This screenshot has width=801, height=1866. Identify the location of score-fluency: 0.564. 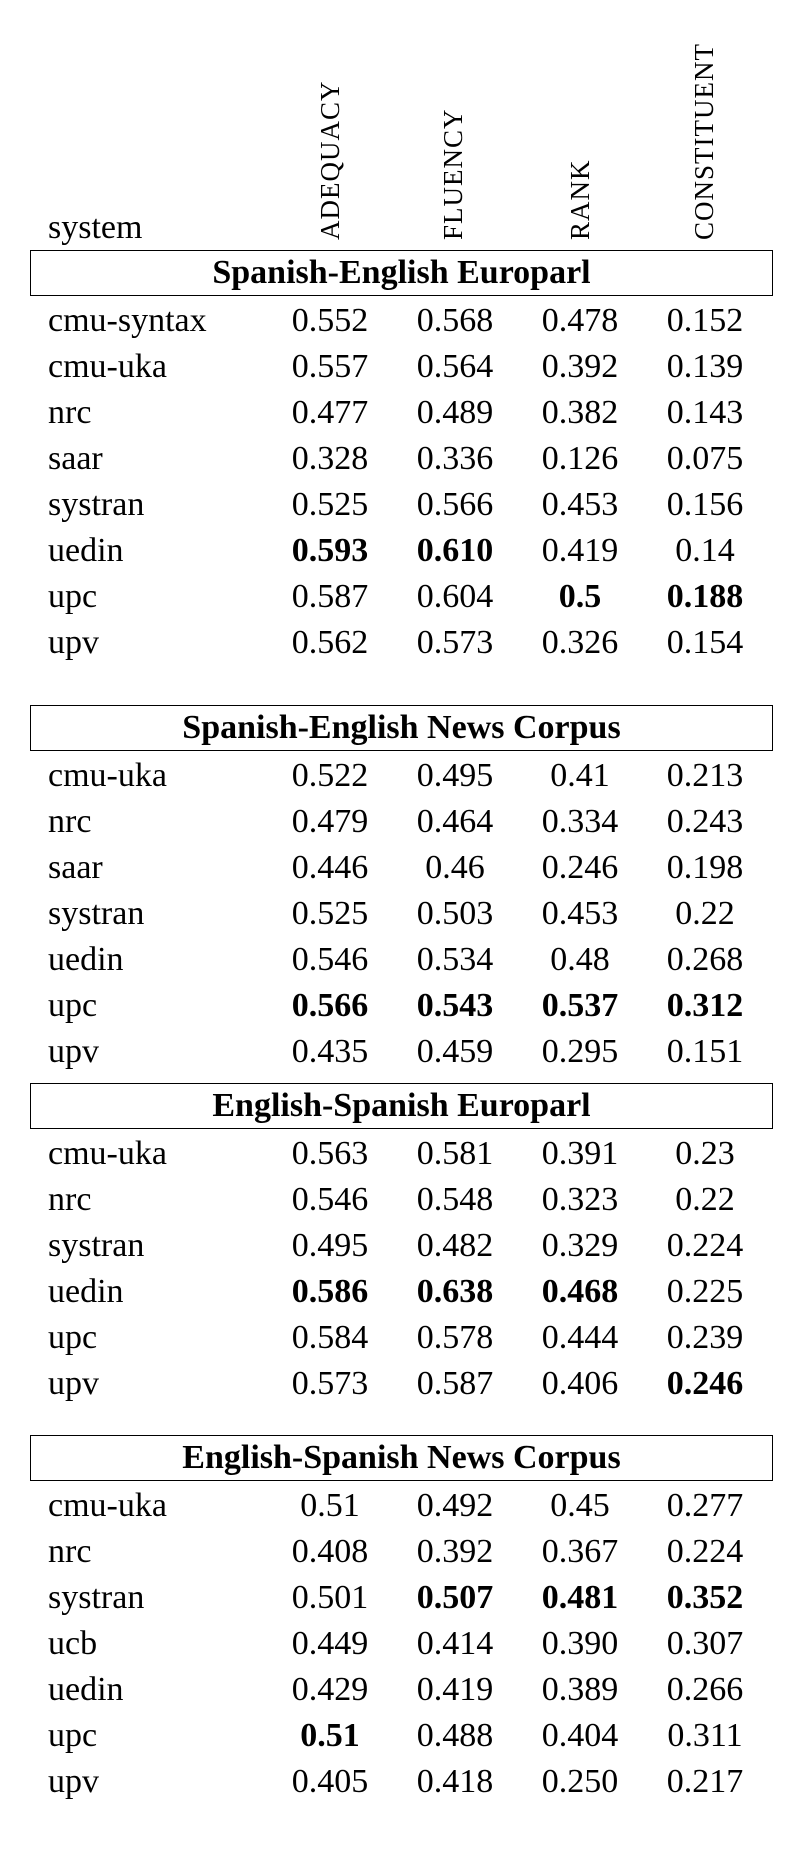
(455, 366).